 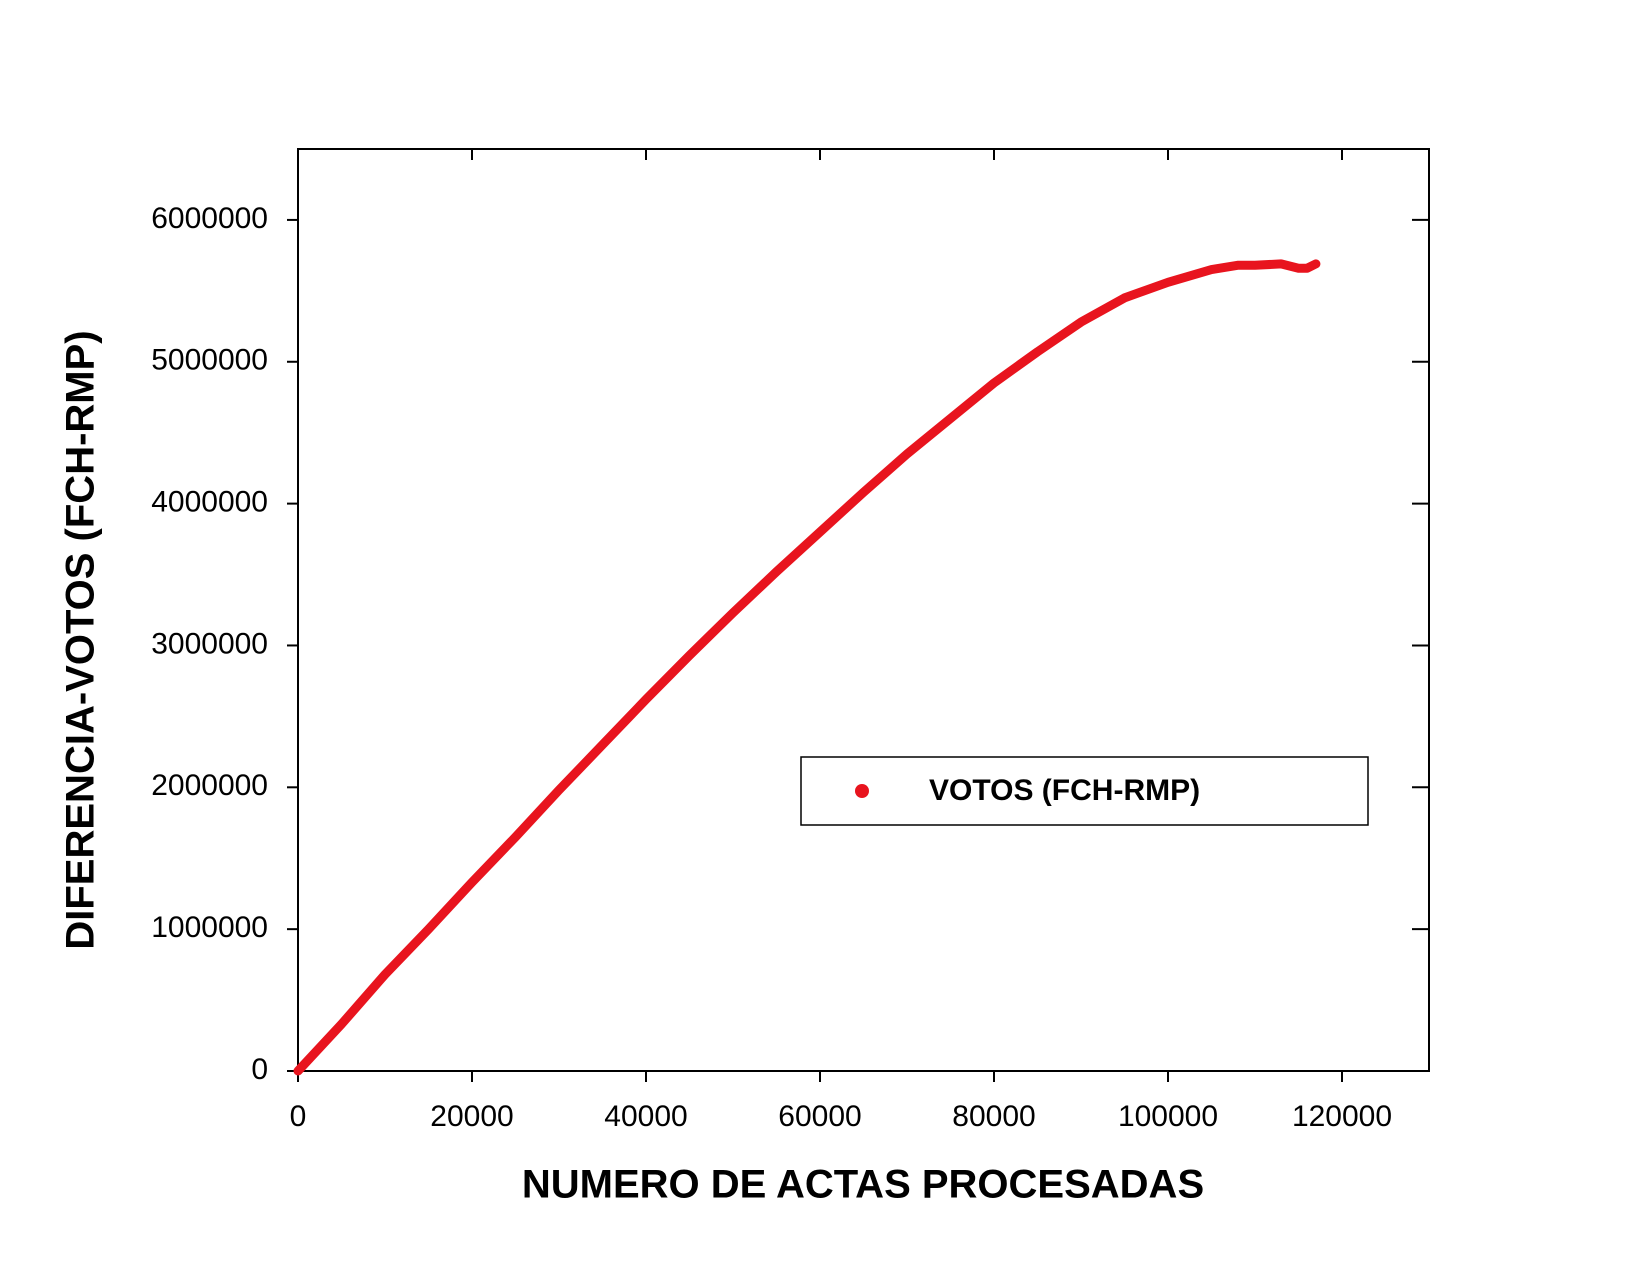 I want to click on legend-box, so click(x=1084, y=791).